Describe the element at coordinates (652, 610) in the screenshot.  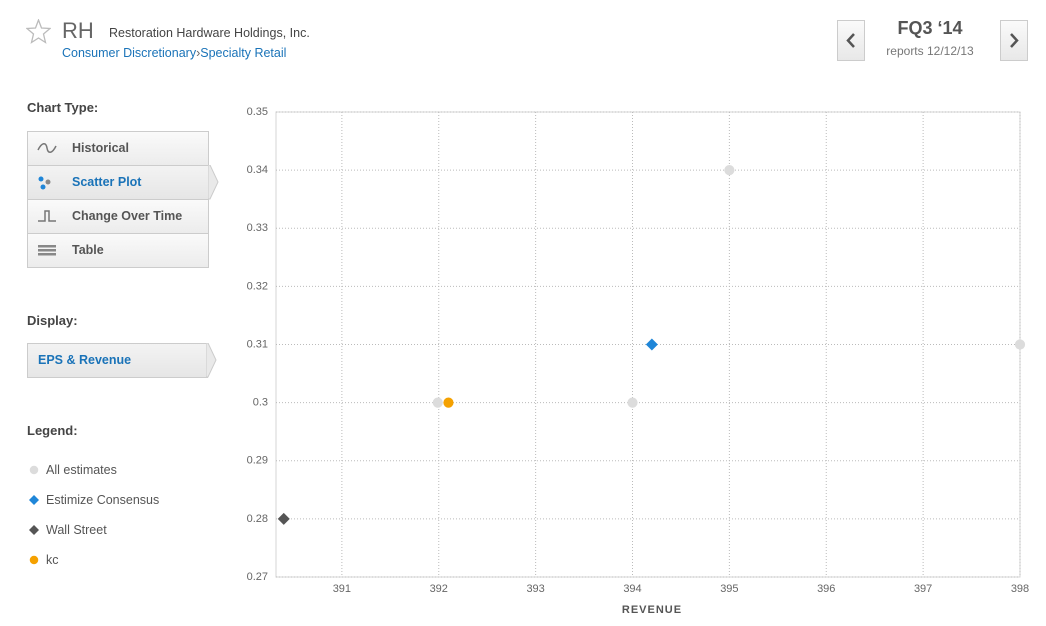
I see `x-axis-label: REVENUE` at that location.